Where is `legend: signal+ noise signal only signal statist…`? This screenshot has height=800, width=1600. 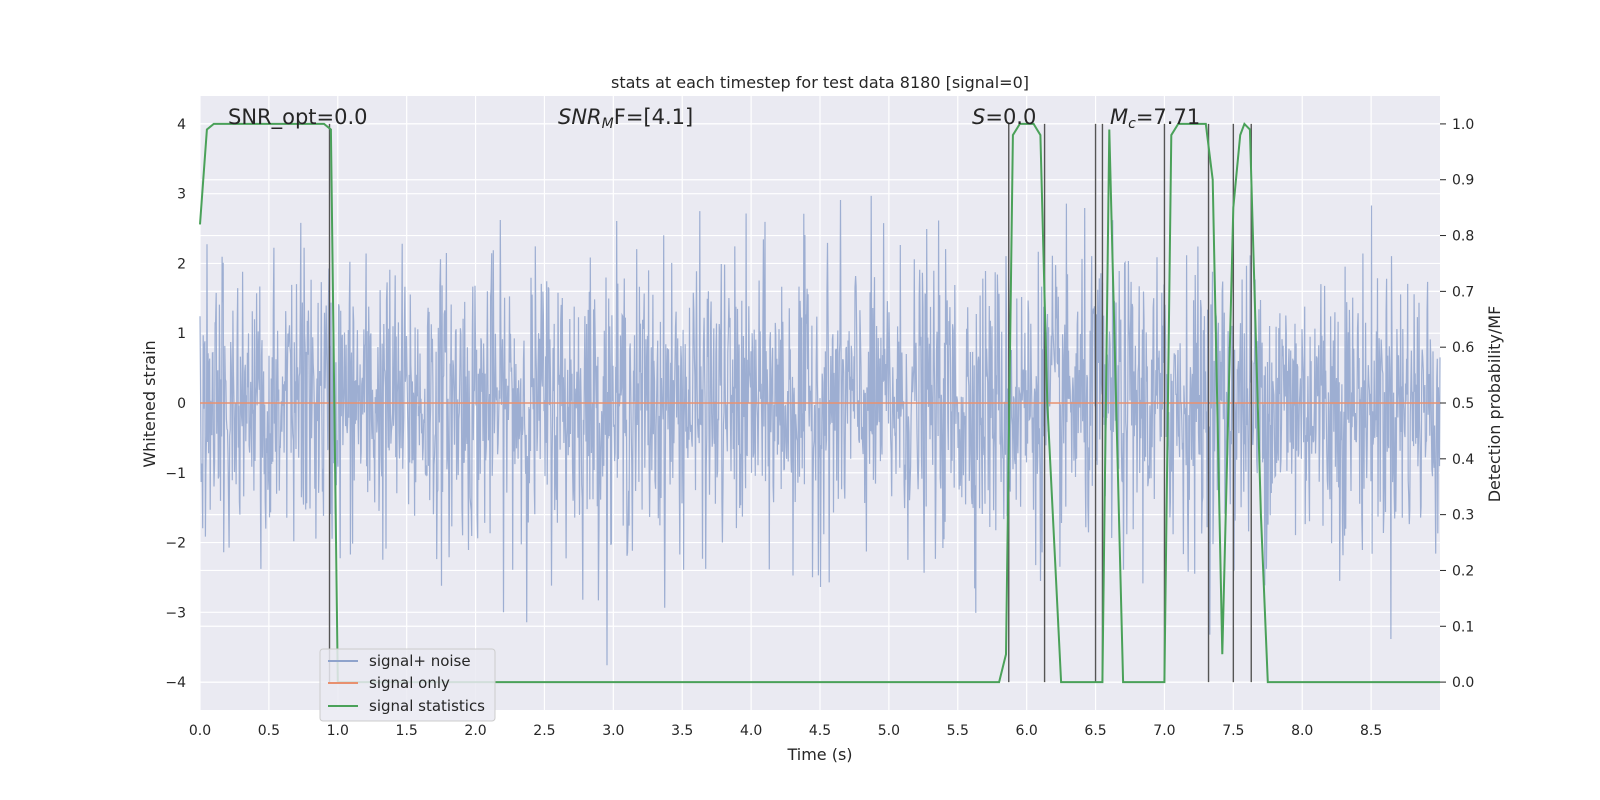 legend: signal+ noise signal only signal statist… is located at coordinates (407, 685).